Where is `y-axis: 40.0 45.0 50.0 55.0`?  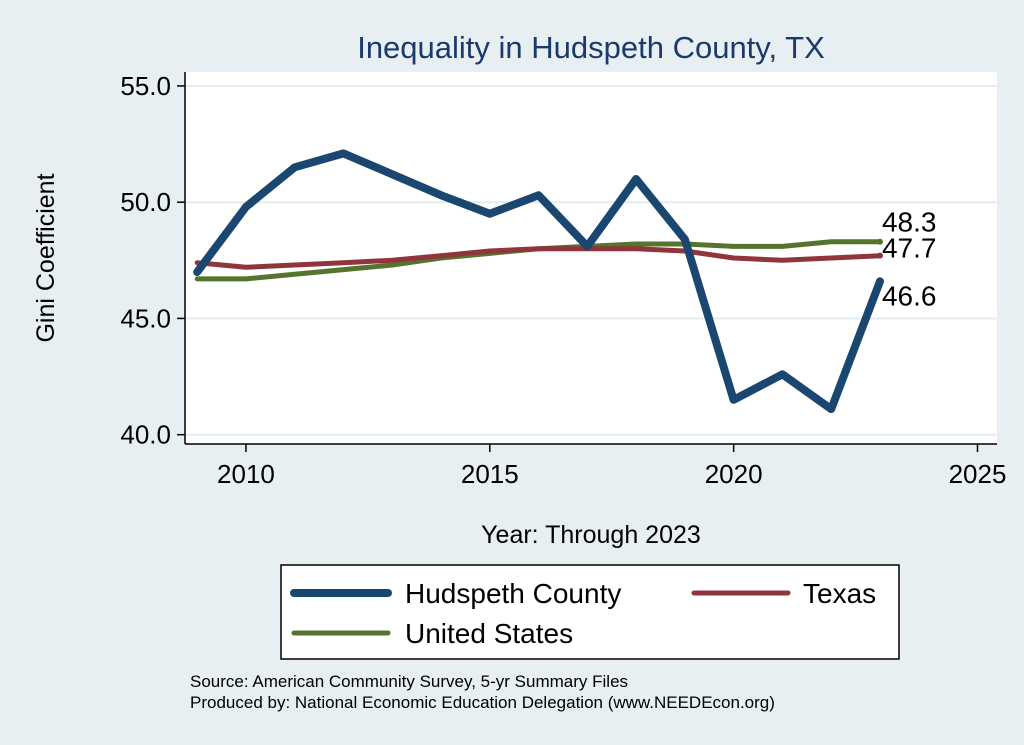
y-axis: 40.0 45.0 50.0 55.0 is located at coordinates (153, 260).